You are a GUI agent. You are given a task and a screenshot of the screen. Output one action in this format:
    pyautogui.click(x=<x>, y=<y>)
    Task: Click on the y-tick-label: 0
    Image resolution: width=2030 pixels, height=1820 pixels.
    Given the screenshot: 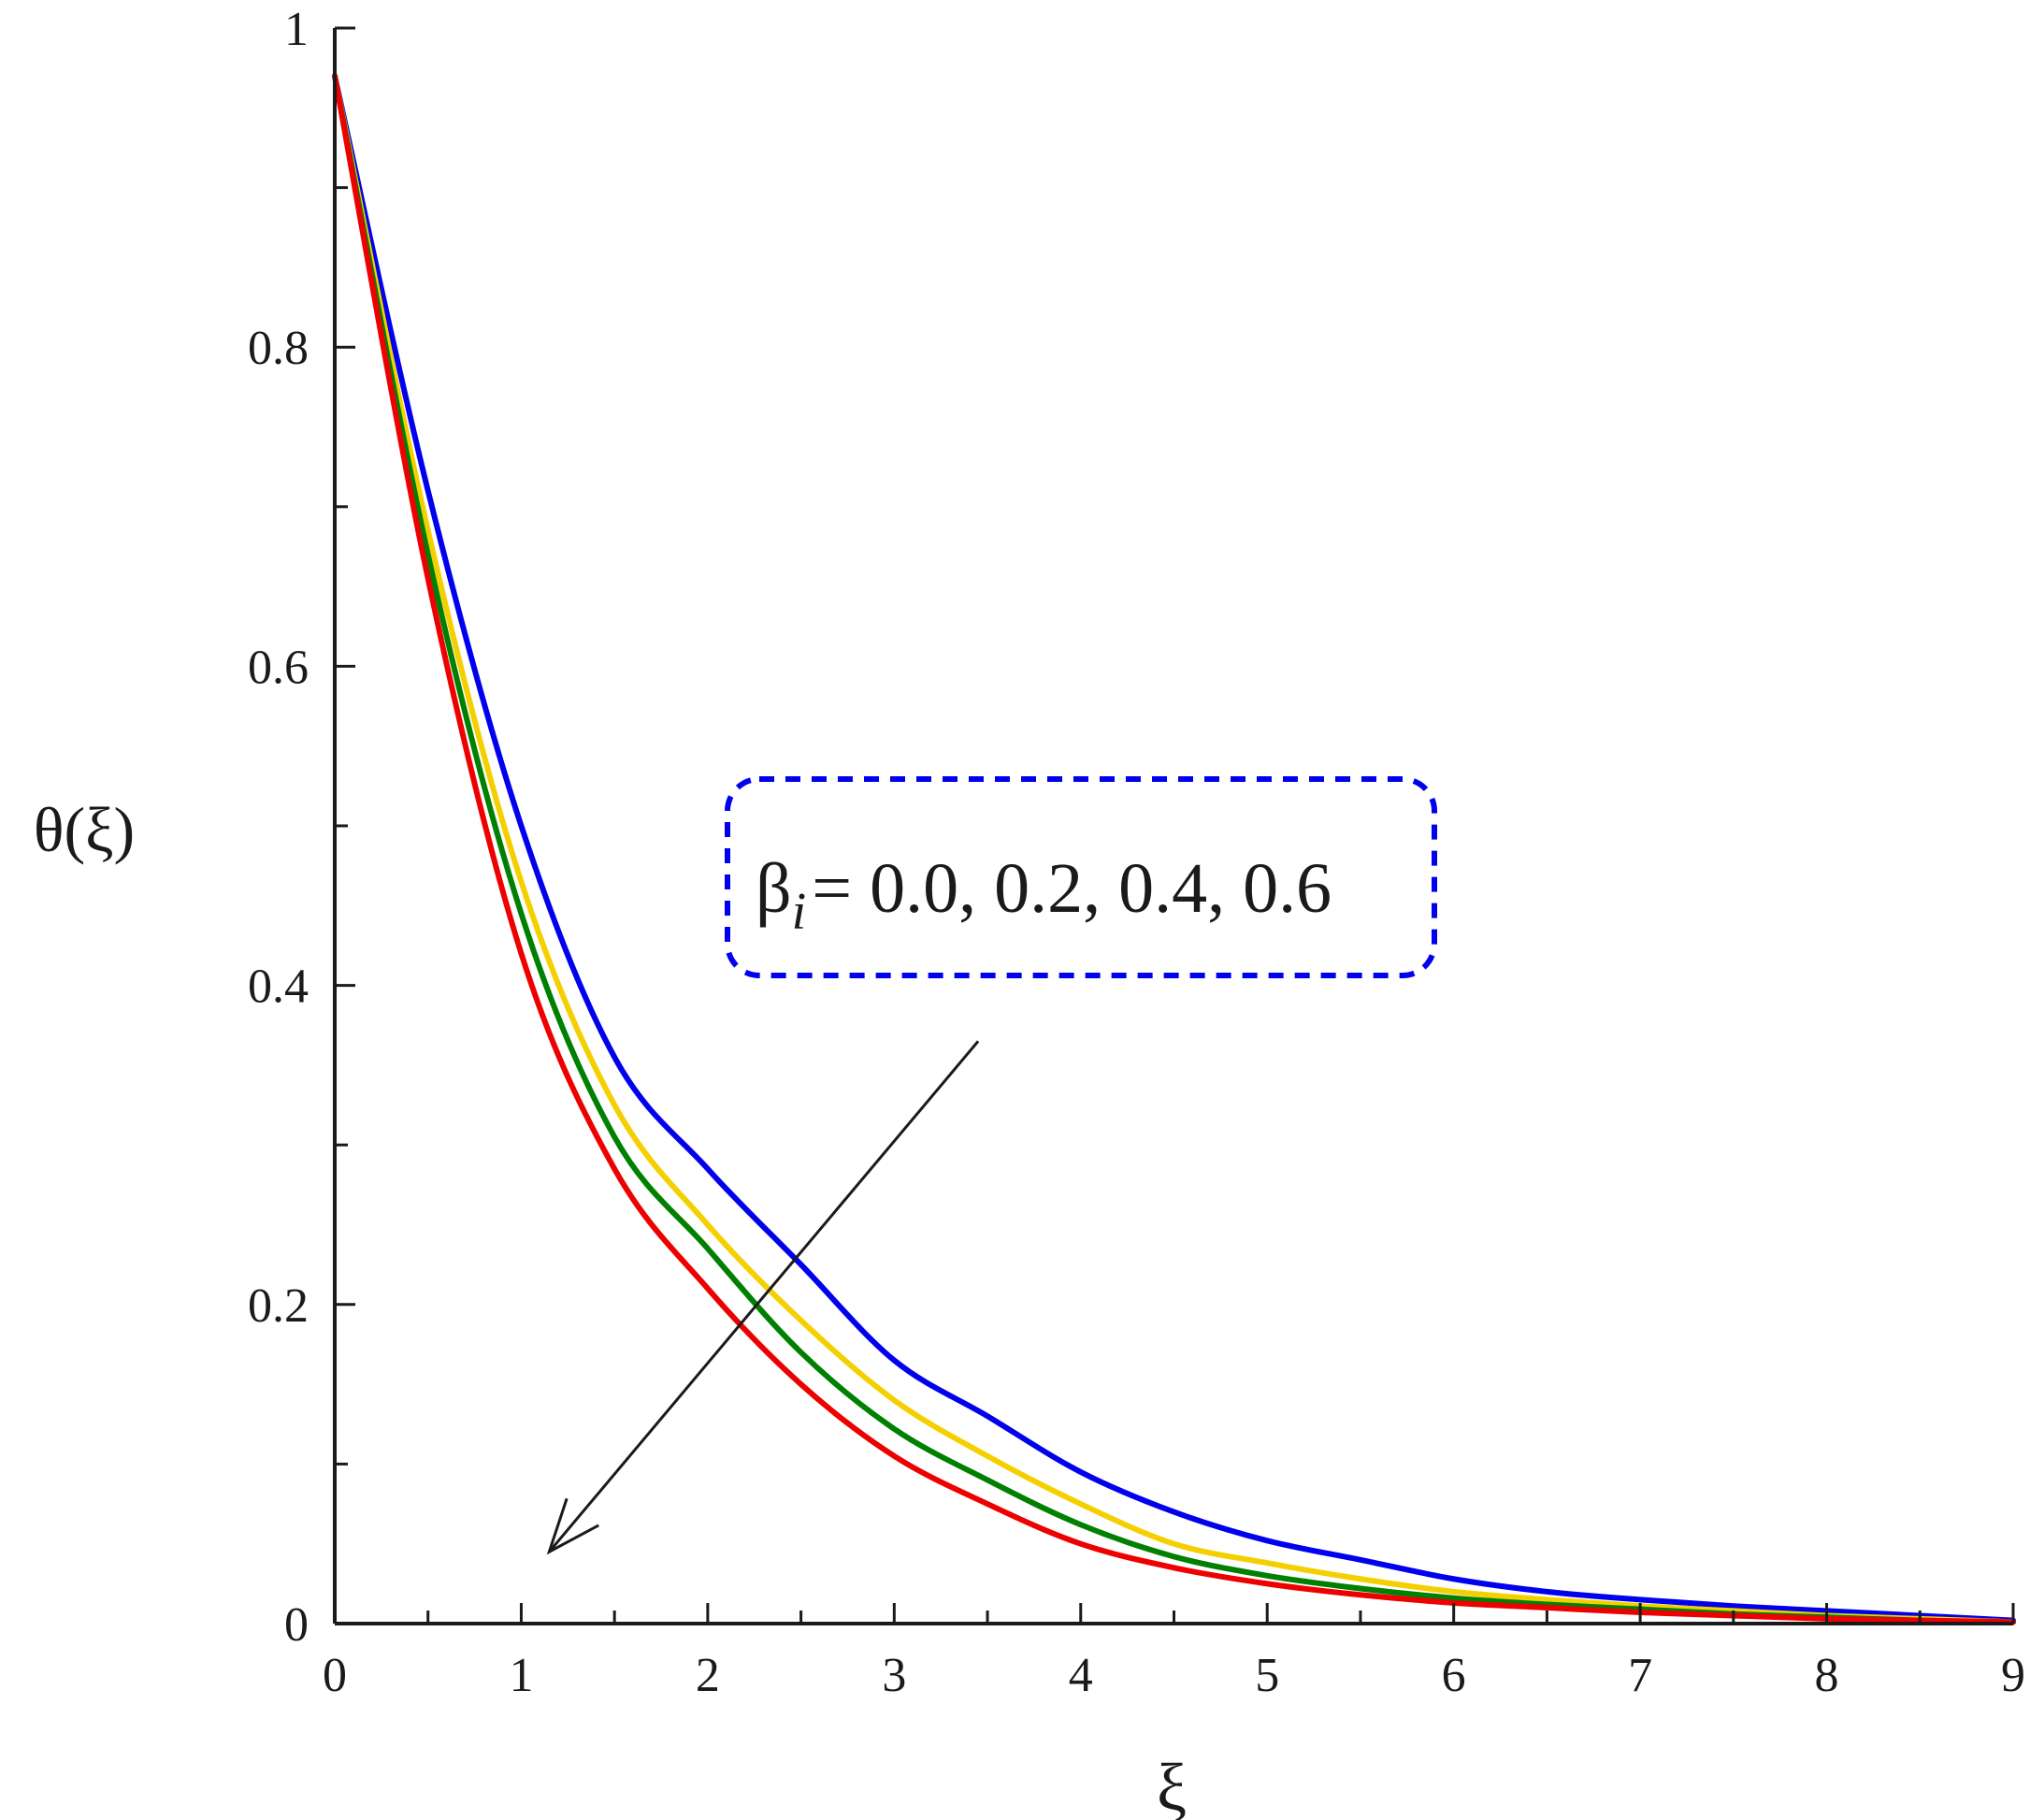 What is the action you would take?
    pyautogui.click(x=296, y=1625)
    